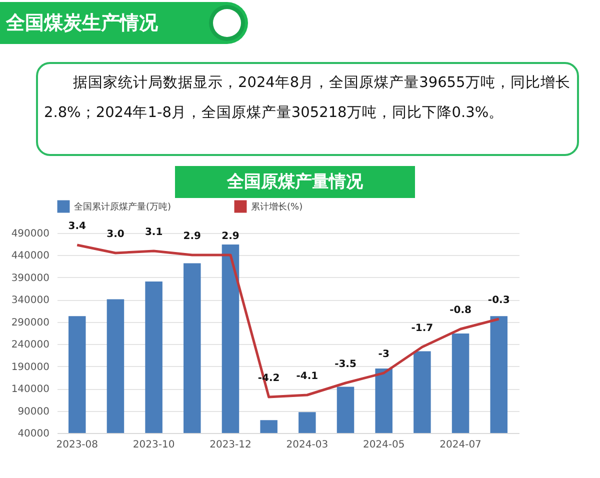  I want to click on y-tick-label: 290000, so click(30, 322).